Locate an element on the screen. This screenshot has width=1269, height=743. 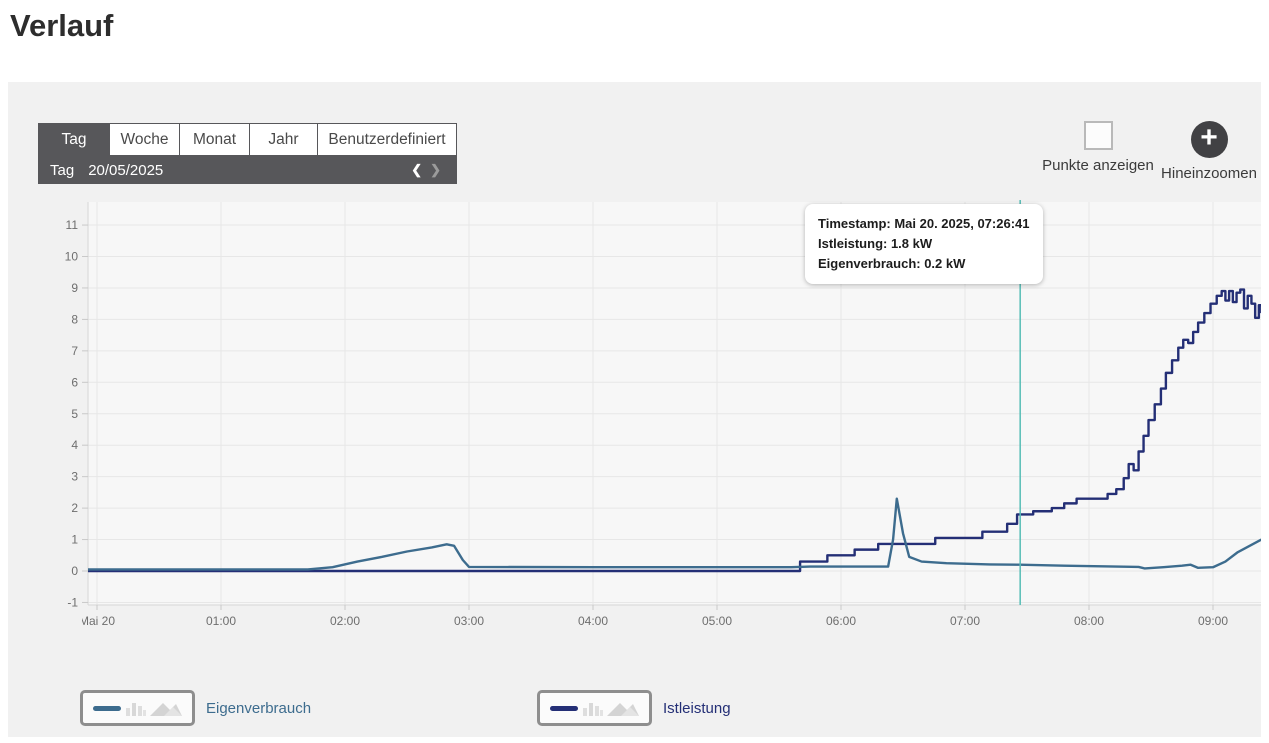
x-tick-label: 02:00 is located at coordinates (345, 621).